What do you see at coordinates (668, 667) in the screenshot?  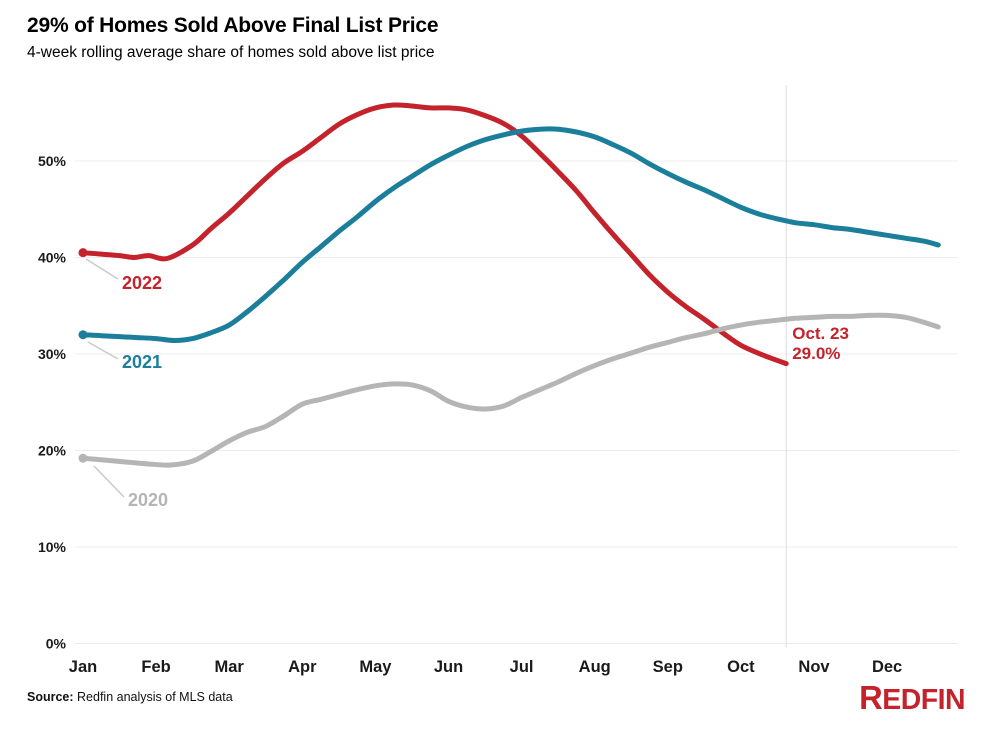 I see `x-tick-label: Sep` at bounding box center [668, 667].